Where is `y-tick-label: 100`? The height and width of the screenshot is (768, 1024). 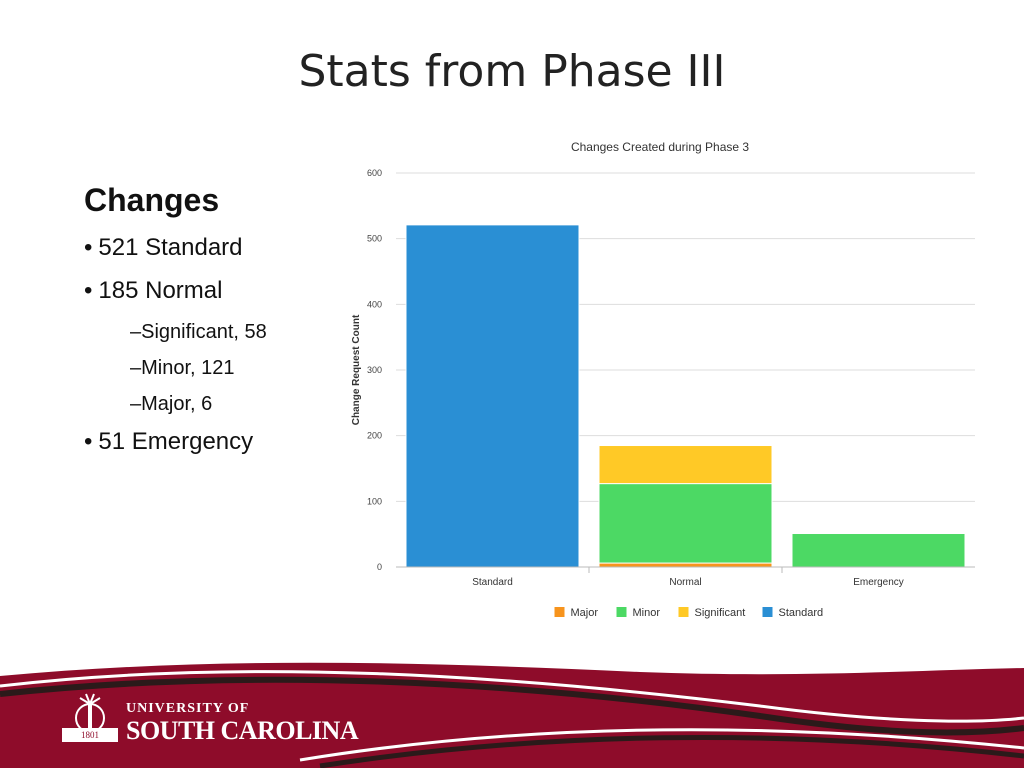
y-tick-label: 100 is located at coordinates (374, 501).